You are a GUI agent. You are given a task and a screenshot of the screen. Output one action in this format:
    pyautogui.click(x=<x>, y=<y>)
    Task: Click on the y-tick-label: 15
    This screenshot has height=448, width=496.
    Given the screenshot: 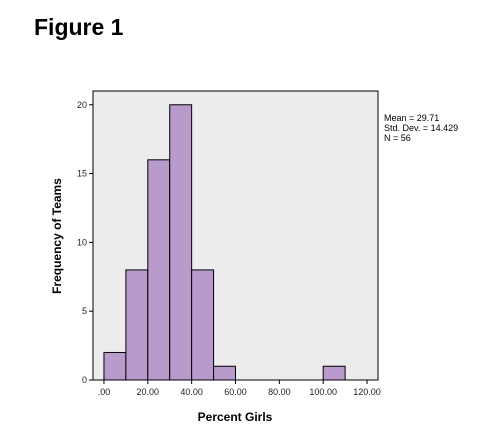 What is the action you would take?
    pyautogui.click(x=82, y=174)
    